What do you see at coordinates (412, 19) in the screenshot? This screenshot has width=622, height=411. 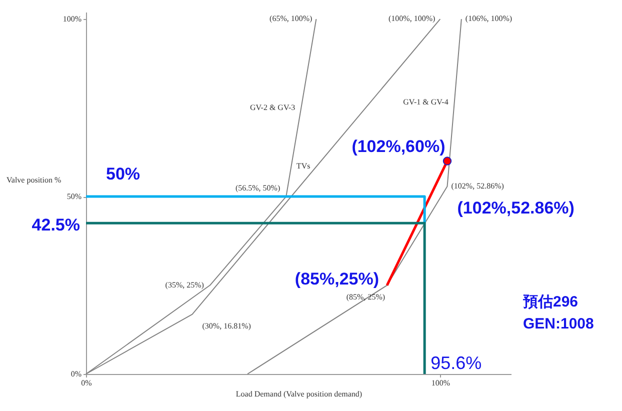 I see `annotation: (100%, 100%)` at bounding box center [412, 19].